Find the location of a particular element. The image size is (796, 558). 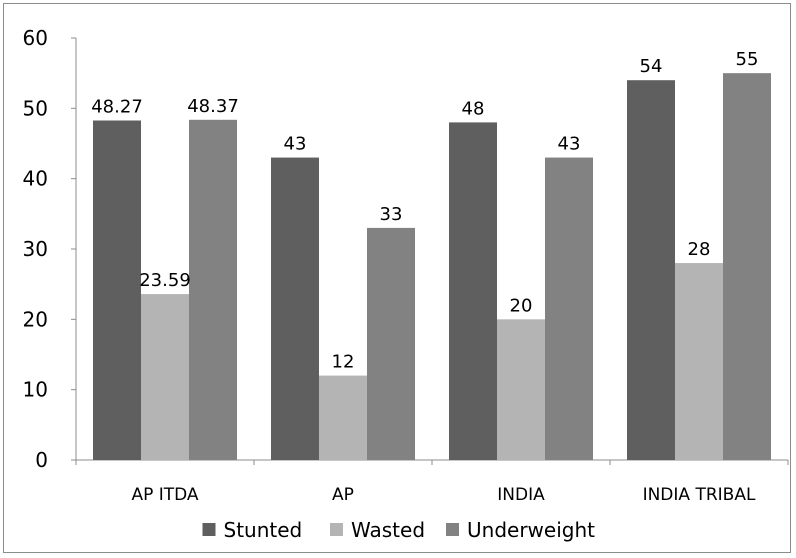

bar-stunted-india is located at coordinates (473, 291).